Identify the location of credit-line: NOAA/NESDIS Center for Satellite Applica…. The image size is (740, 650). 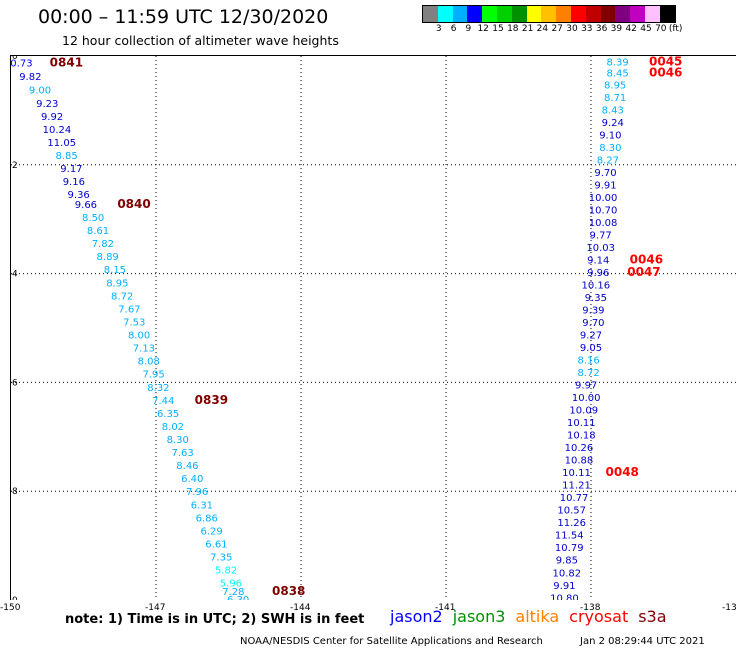
(391, 641).